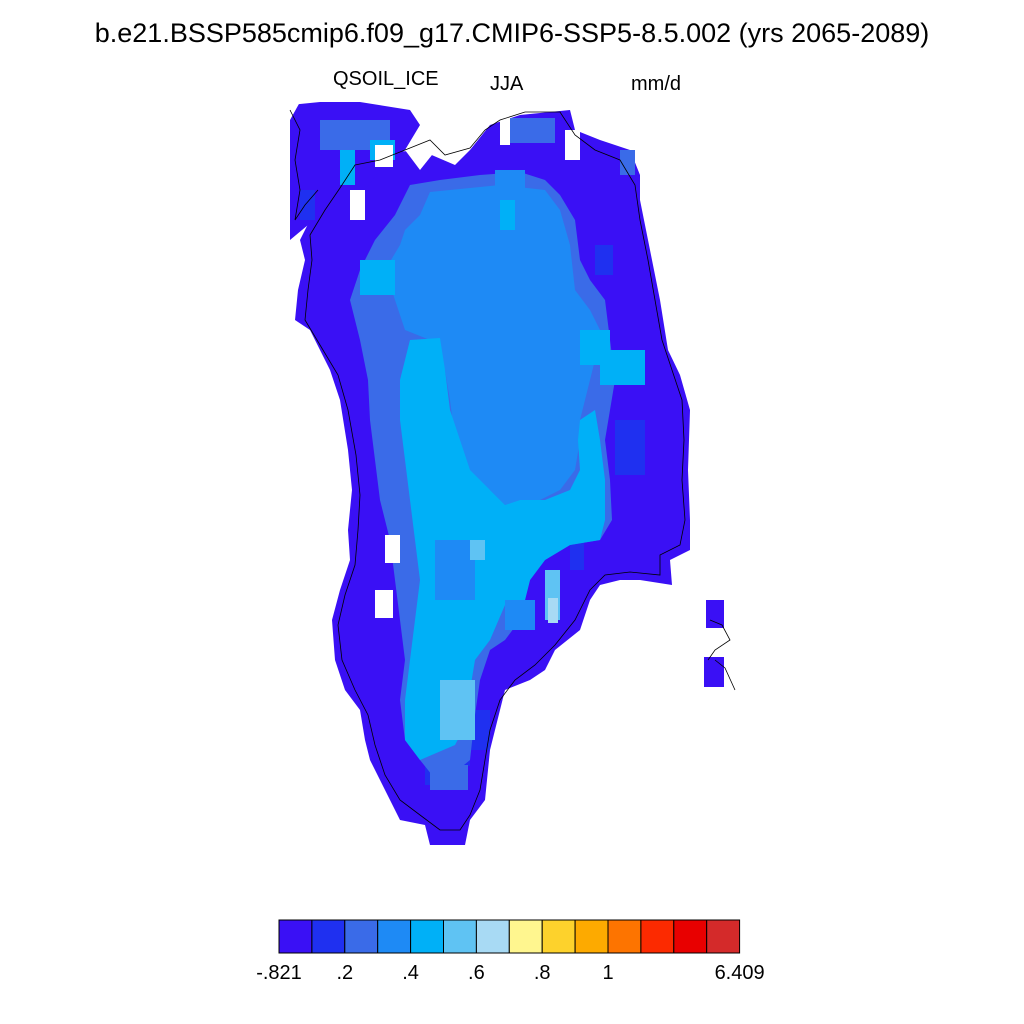  I want to click on units-label: mm/d, so click(656, 84).